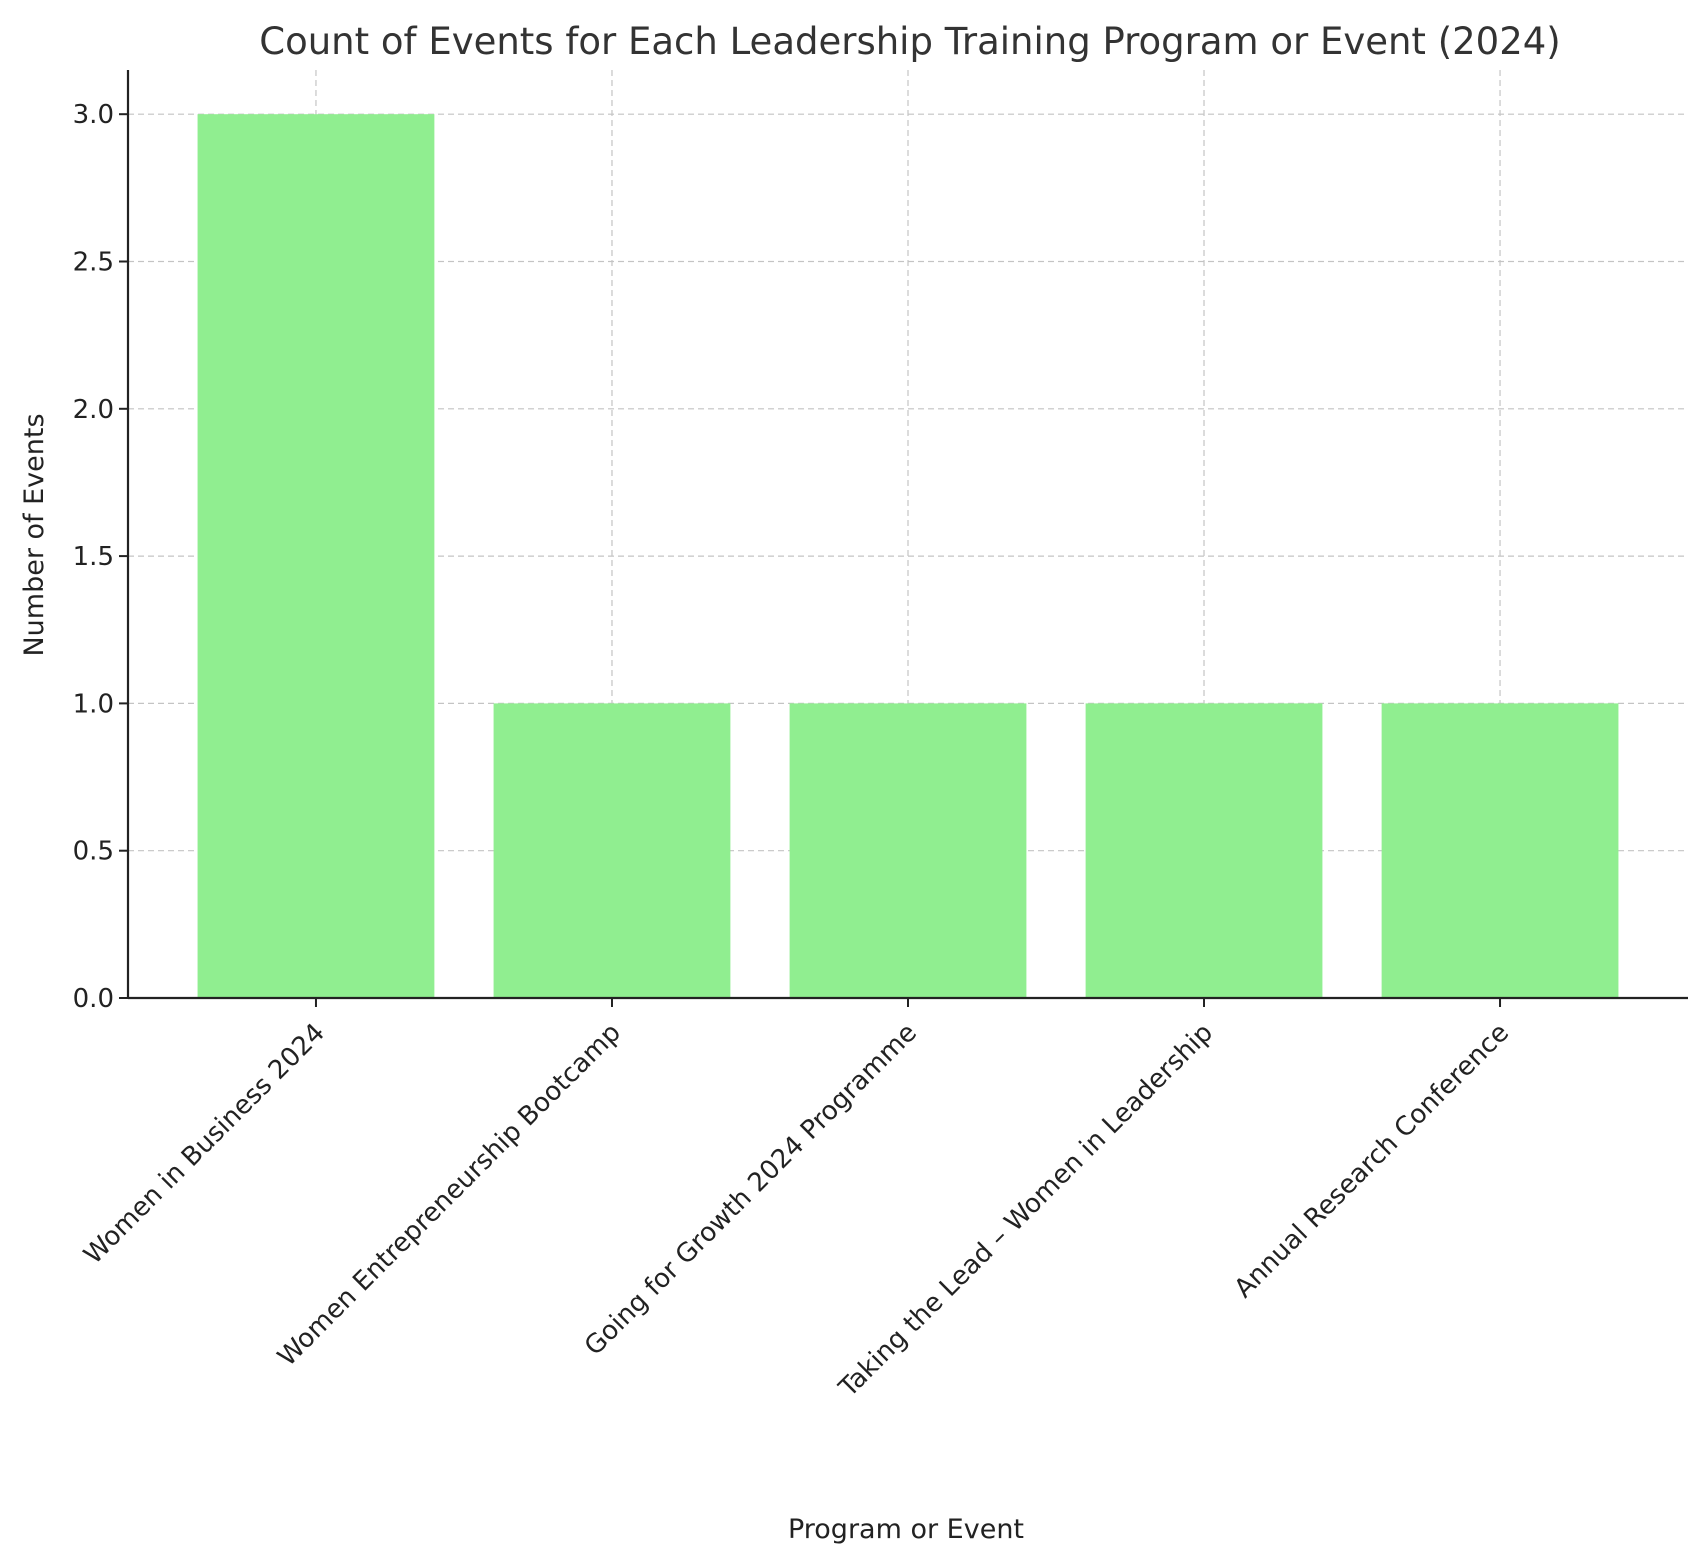 The width and height of the screenshot is (1704, 1558). I want to click on y-tick-label: 0.0, so click(93, 999).